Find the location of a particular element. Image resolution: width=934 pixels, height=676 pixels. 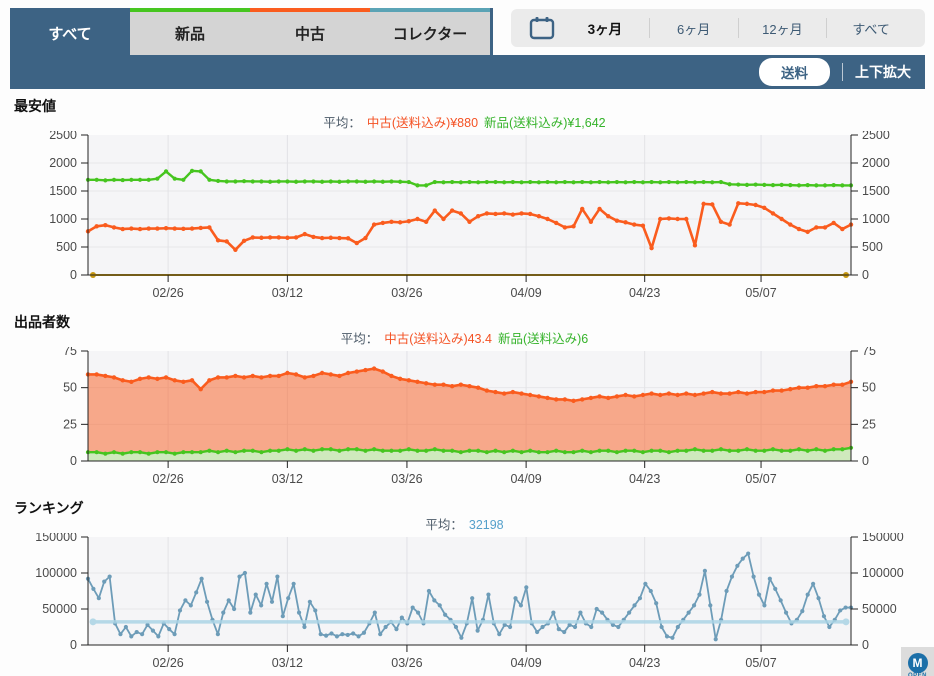

avg-used-sellers: 中古(送料込み)43.4 is located at coordinates (438, 339).